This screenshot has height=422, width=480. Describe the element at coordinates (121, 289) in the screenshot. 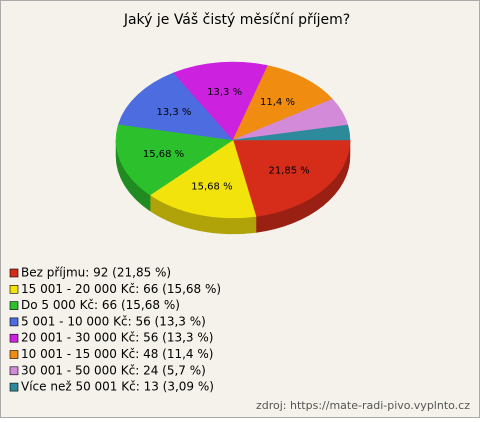

I see `legend-label: 15 001 - 20 000 Kč: 66 (15,68 %)` at that location.